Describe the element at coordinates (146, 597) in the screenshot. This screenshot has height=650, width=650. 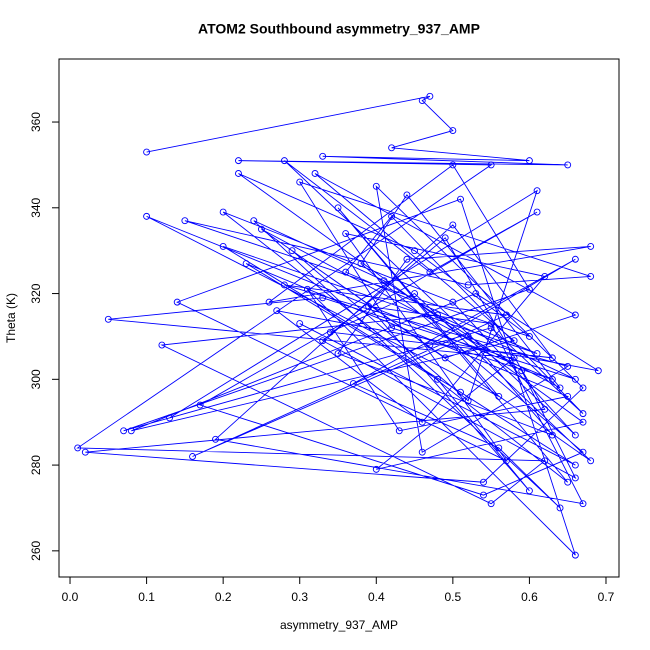
I see `x-tick-label: 0.1` at that location.